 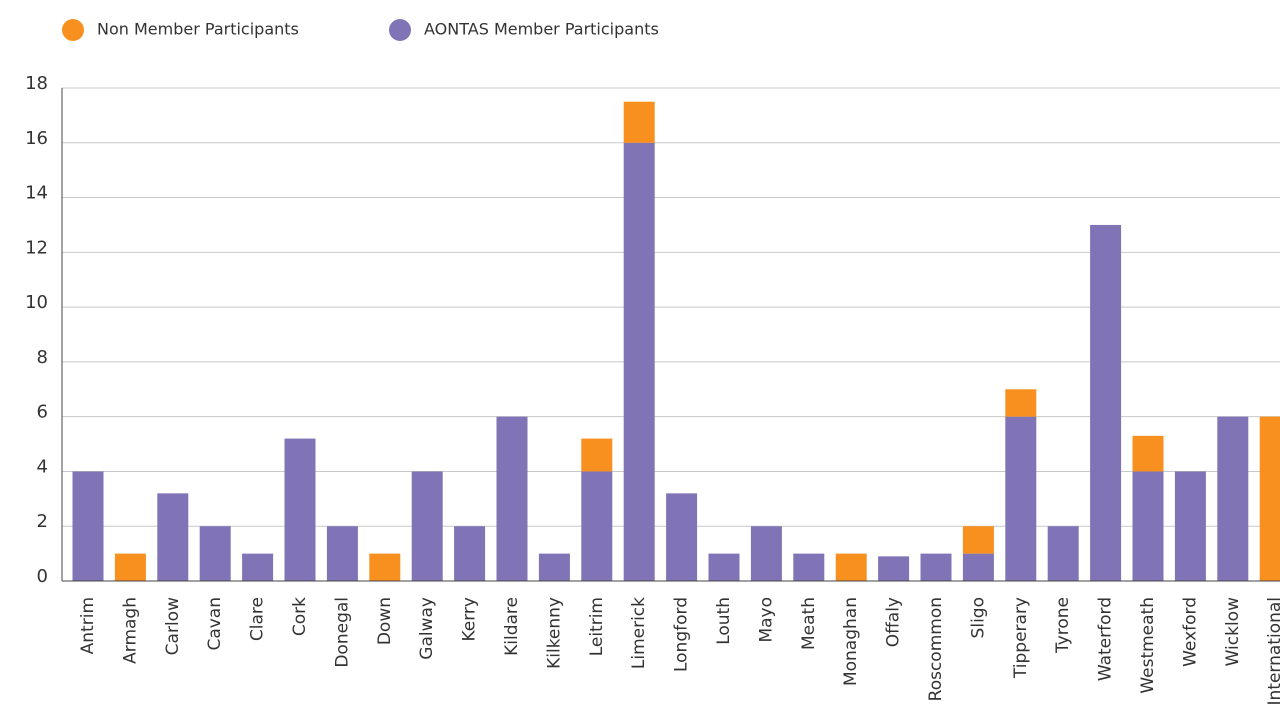 What do you see at coordinates (554, 633) in the screenshot?
I see `x-tick-label: Kilkenny` at bounding box center [554, 633].